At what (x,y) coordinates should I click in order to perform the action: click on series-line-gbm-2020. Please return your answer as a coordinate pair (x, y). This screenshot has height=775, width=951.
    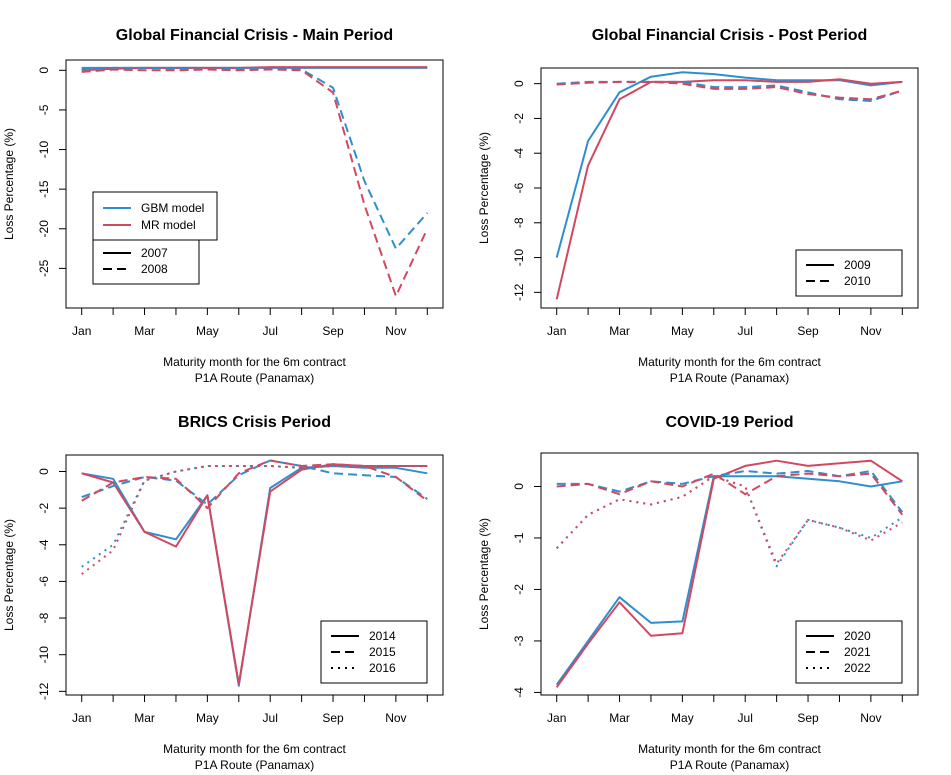
    Looking at the image, I should click on (729, 580).